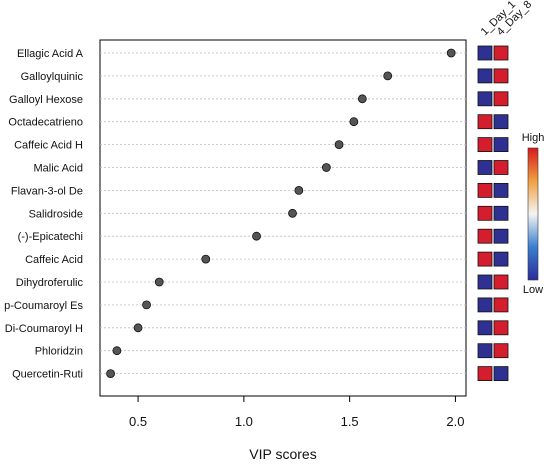 The width and height of the screenshot is (550, 467). I want to click on legend-high-label: High, so click(533, 138).